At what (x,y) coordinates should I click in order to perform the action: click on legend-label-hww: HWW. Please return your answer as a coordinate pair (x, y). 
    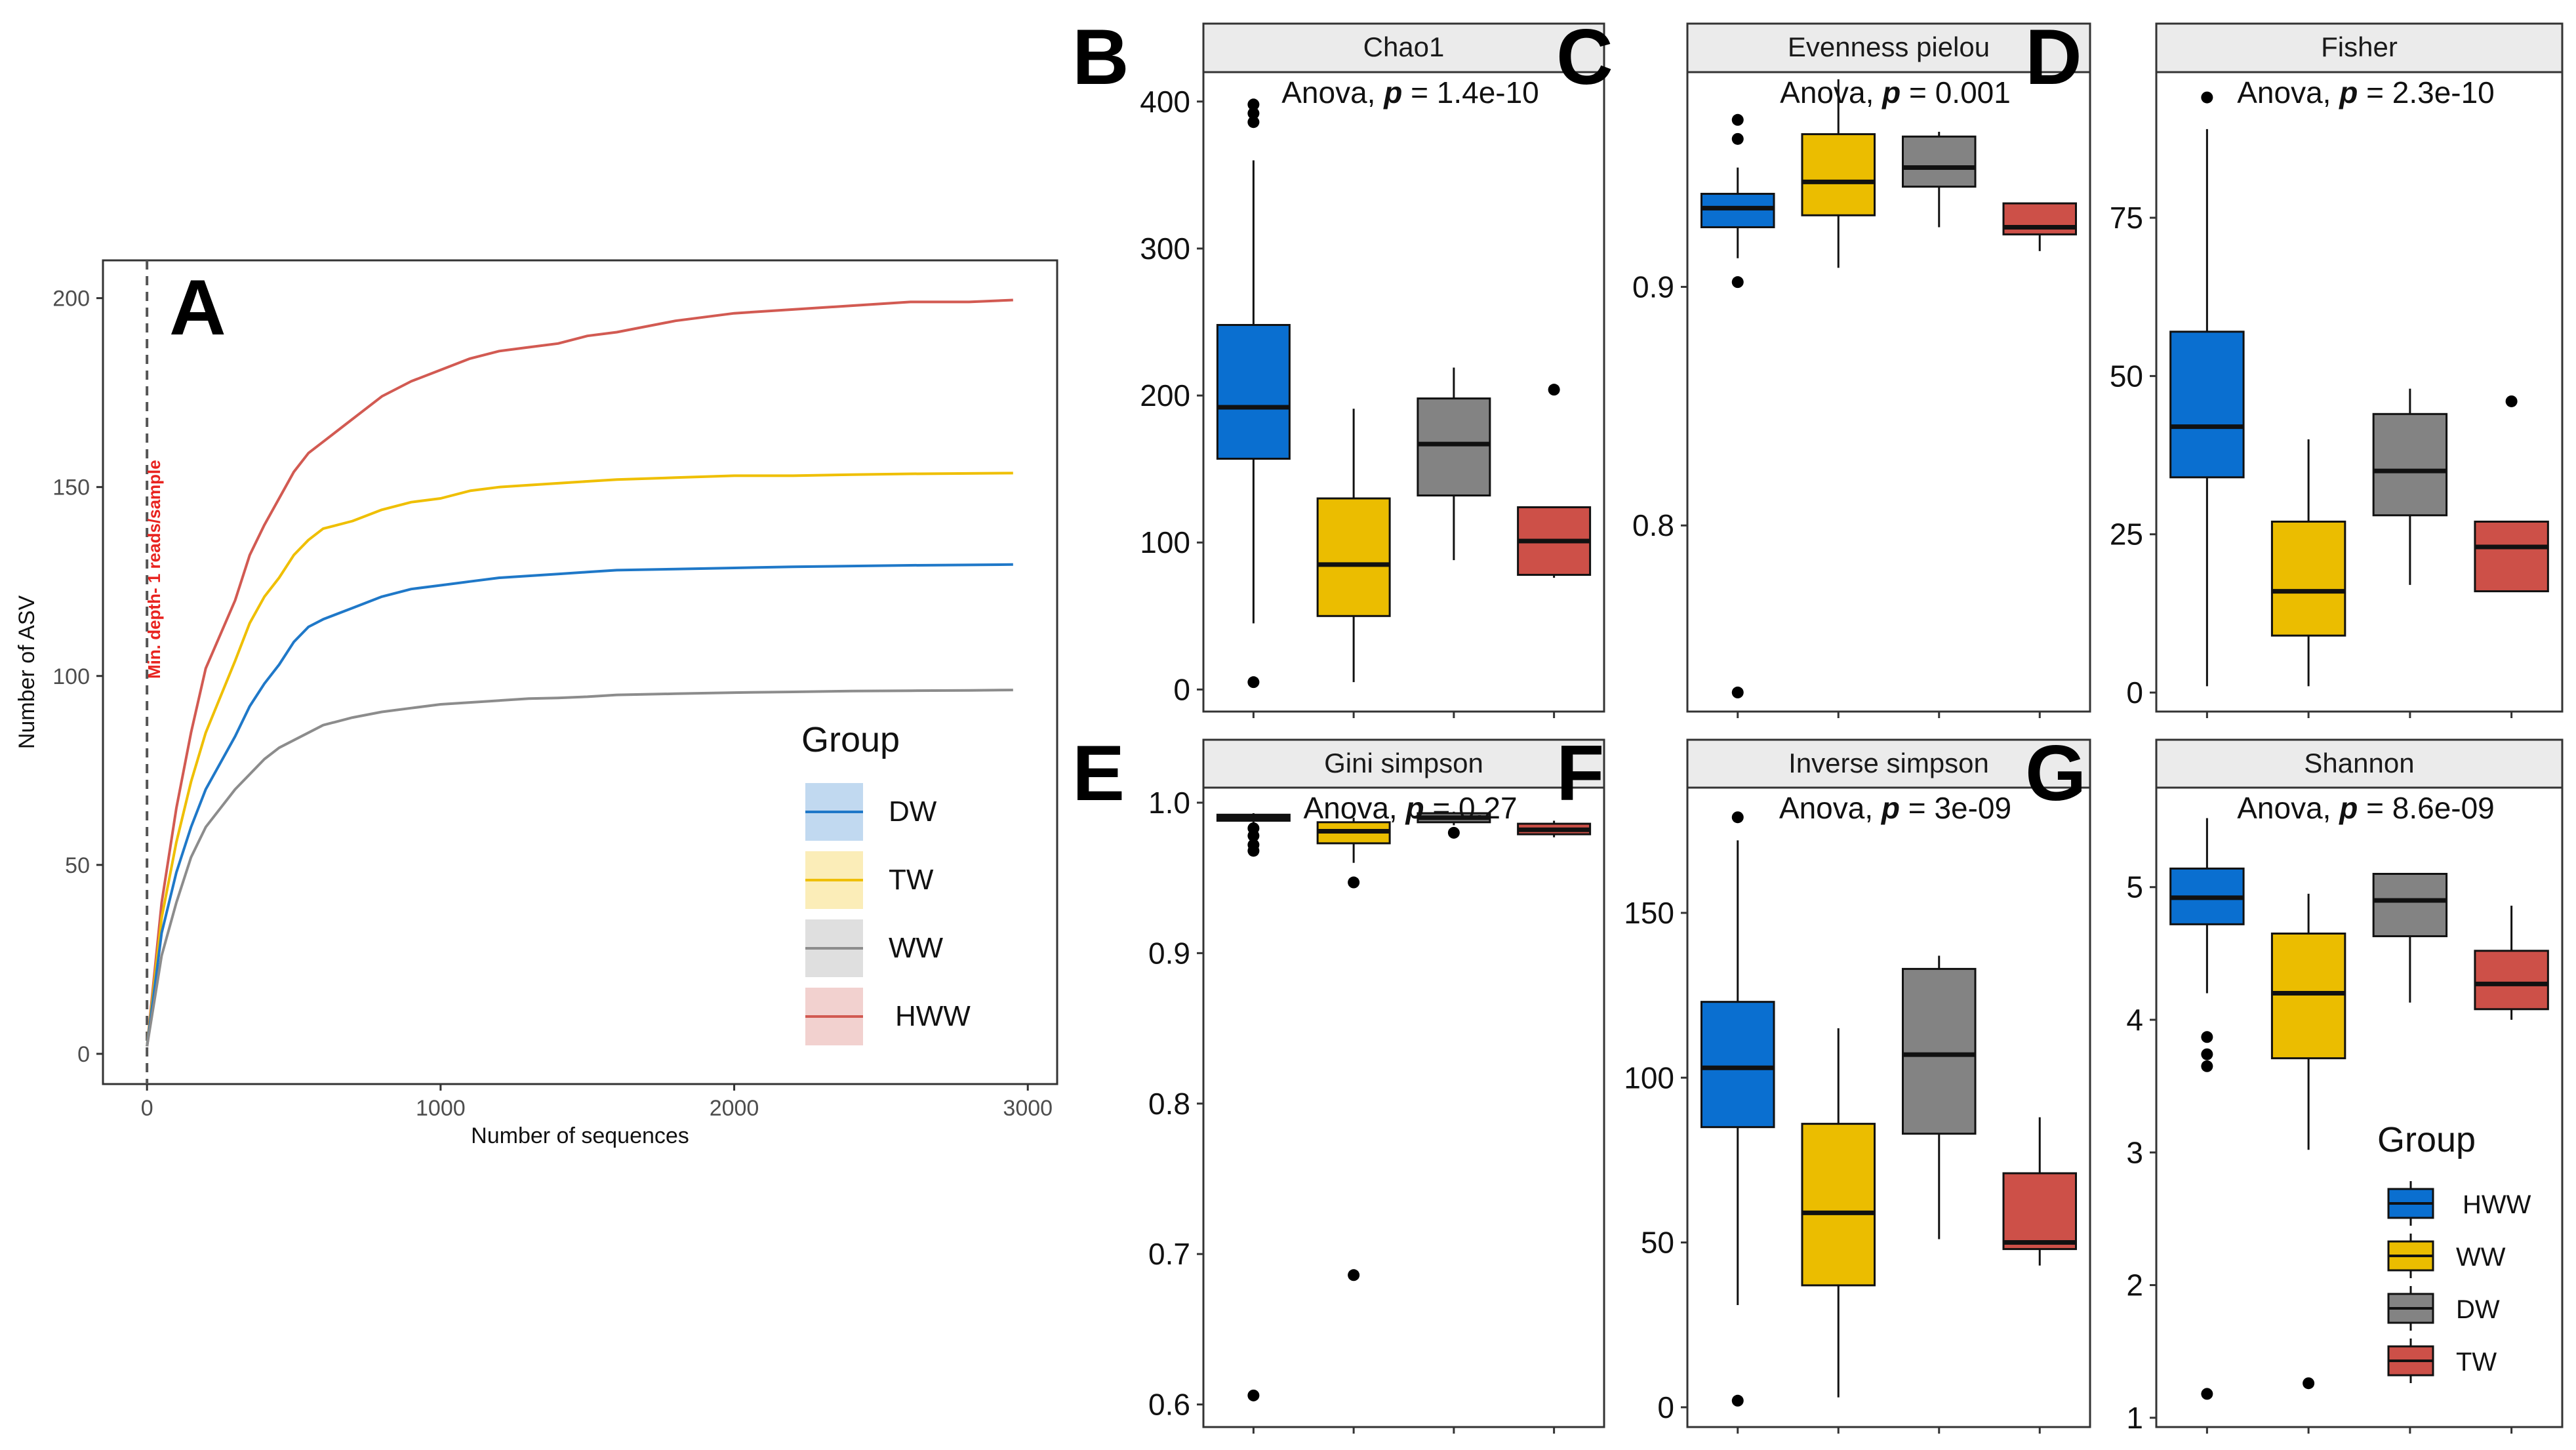
    Looking at the image, I should click on (2497, 1204).